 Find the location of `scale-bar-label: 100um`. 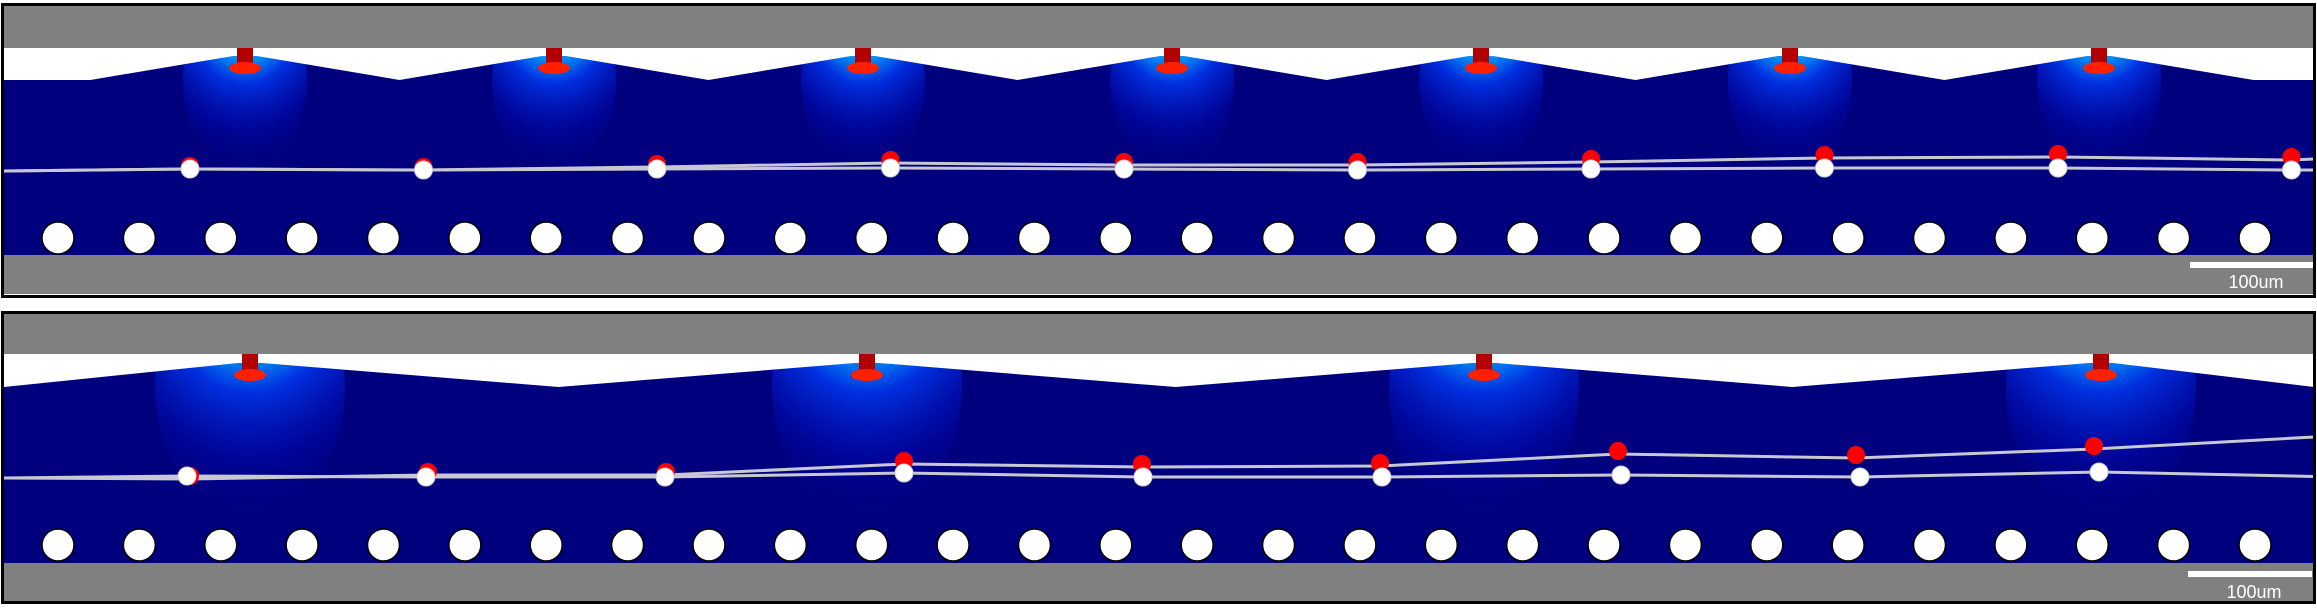

scale-bar-label: 100um is located at coordinates (2255, 282).